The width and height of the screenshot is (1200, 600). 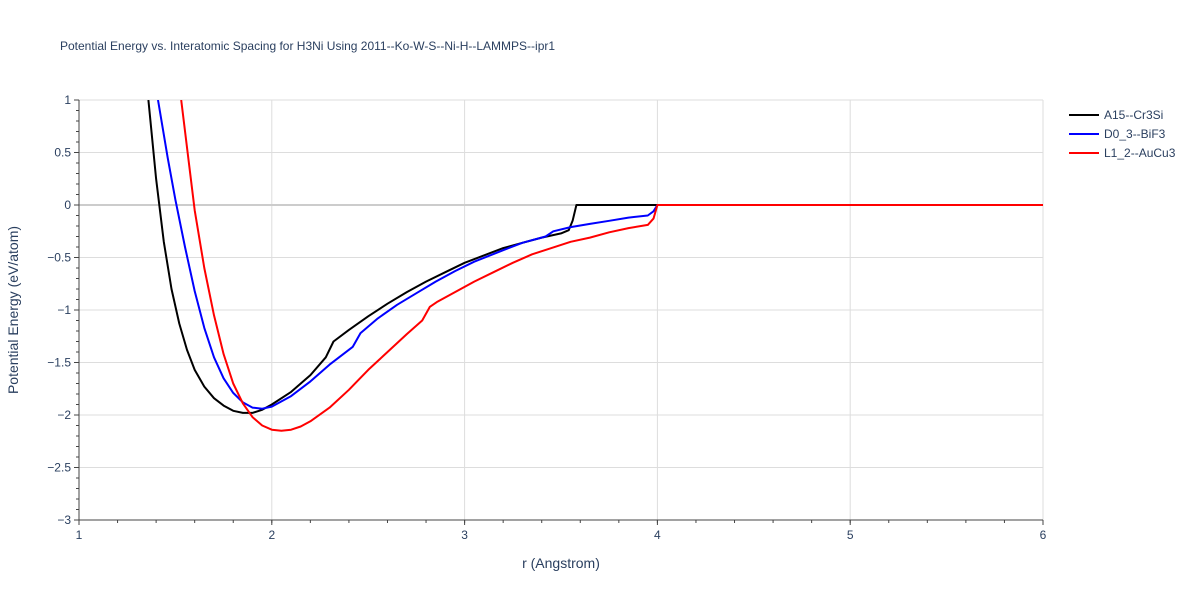 I want to click on y-tick-label: 1, so click(x=67, y=100).